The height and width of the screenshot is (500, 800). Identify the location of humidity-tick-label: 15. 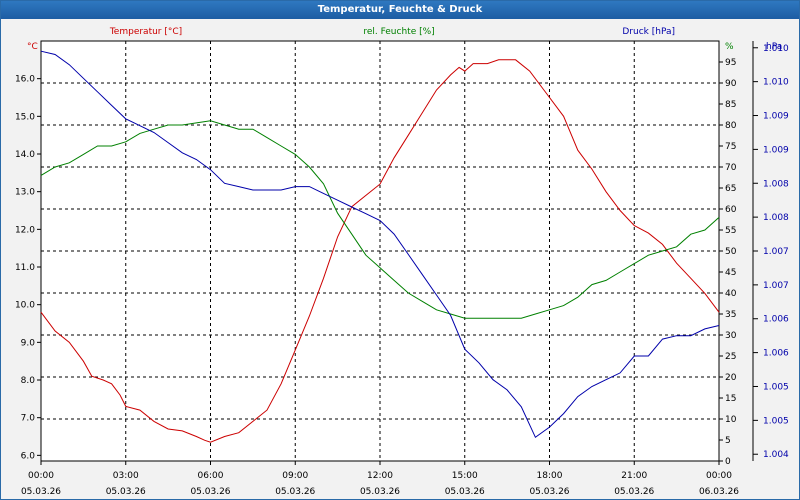
(730, 399).